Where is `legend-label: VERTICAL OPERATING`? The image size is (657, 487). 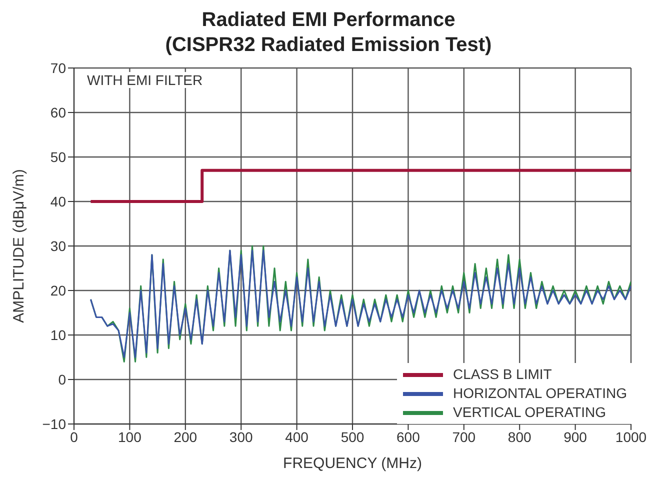 legend-label: VERTICAL OPERATING is located at coordinates (529, 412).